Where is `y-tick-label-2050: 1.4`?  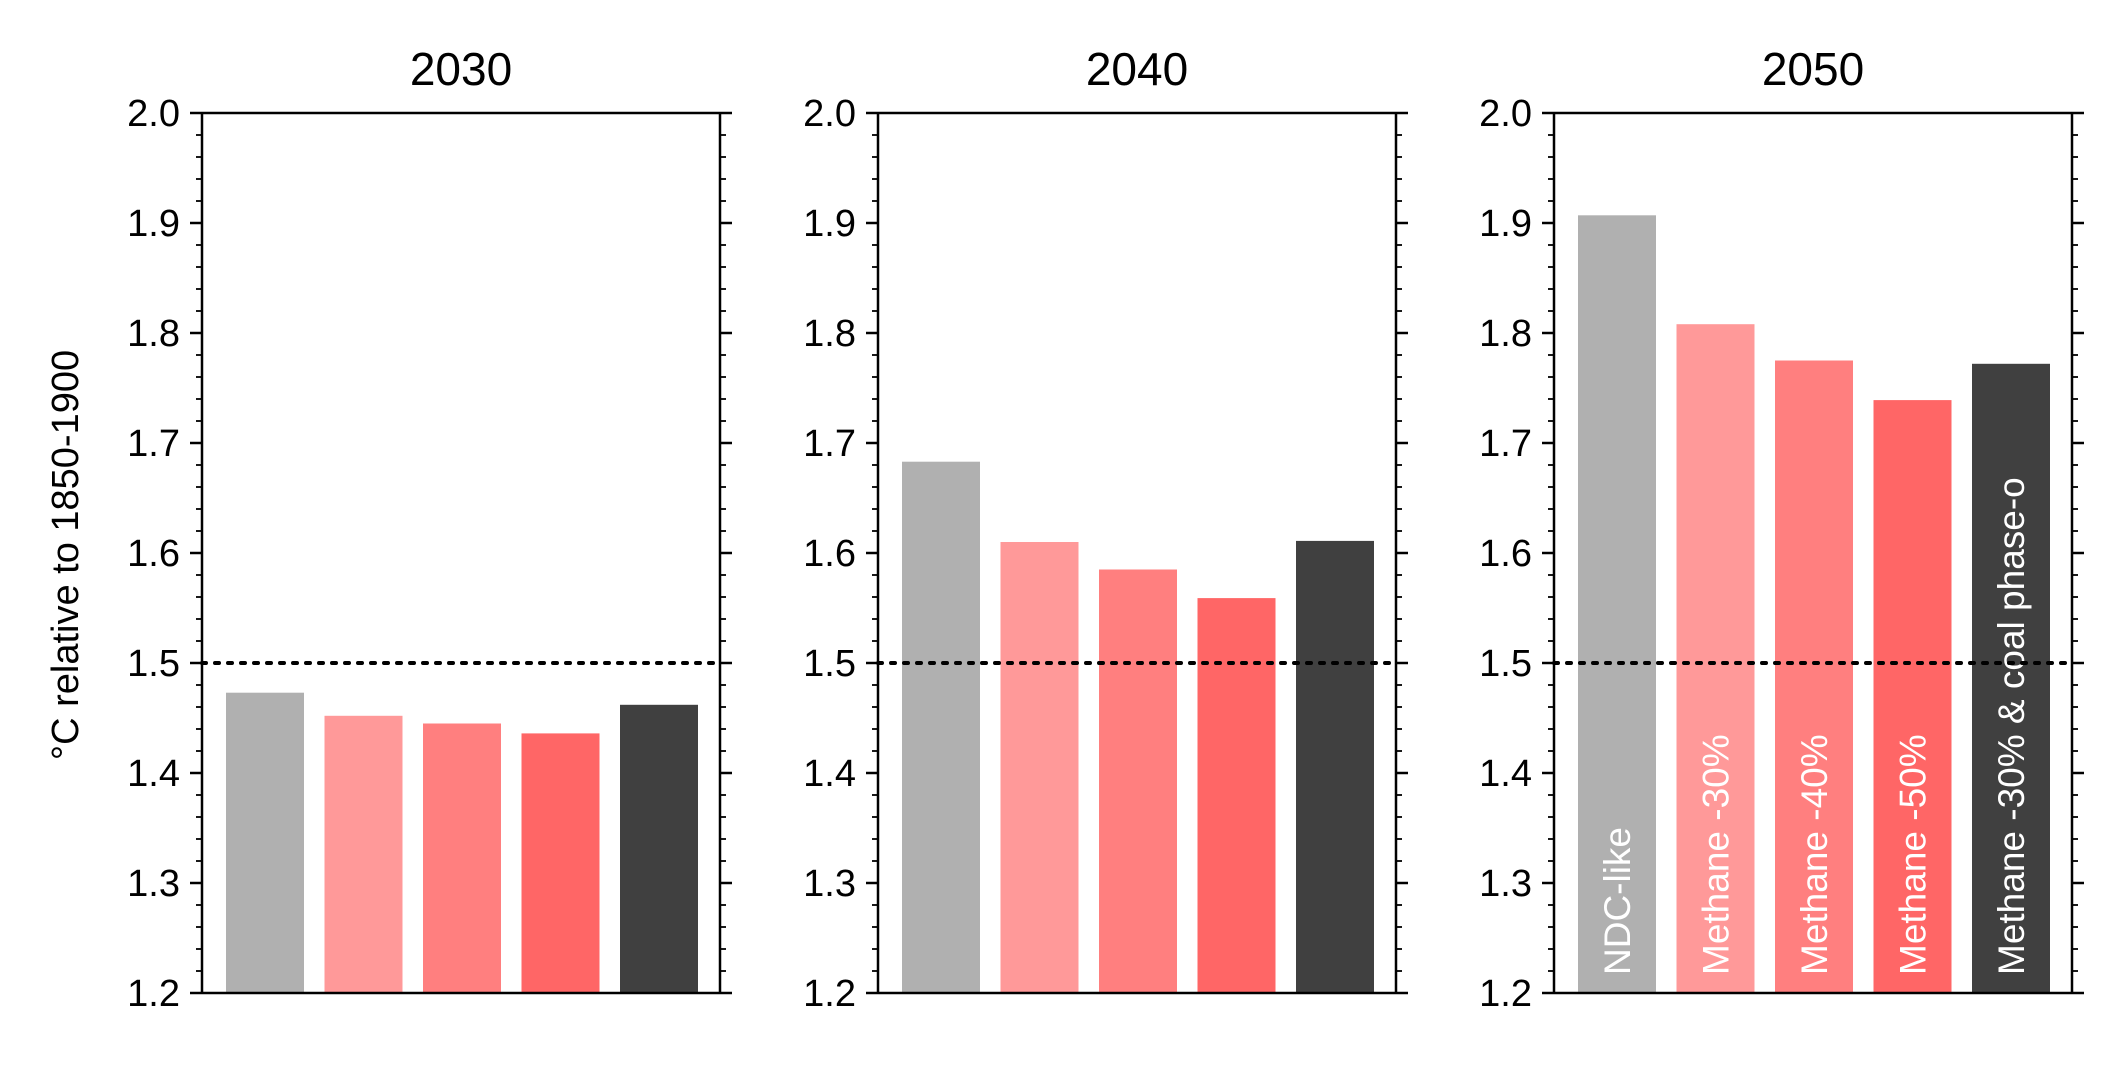
y-tick-label-2050: 1.4 is located at coordinates (1505, 774).